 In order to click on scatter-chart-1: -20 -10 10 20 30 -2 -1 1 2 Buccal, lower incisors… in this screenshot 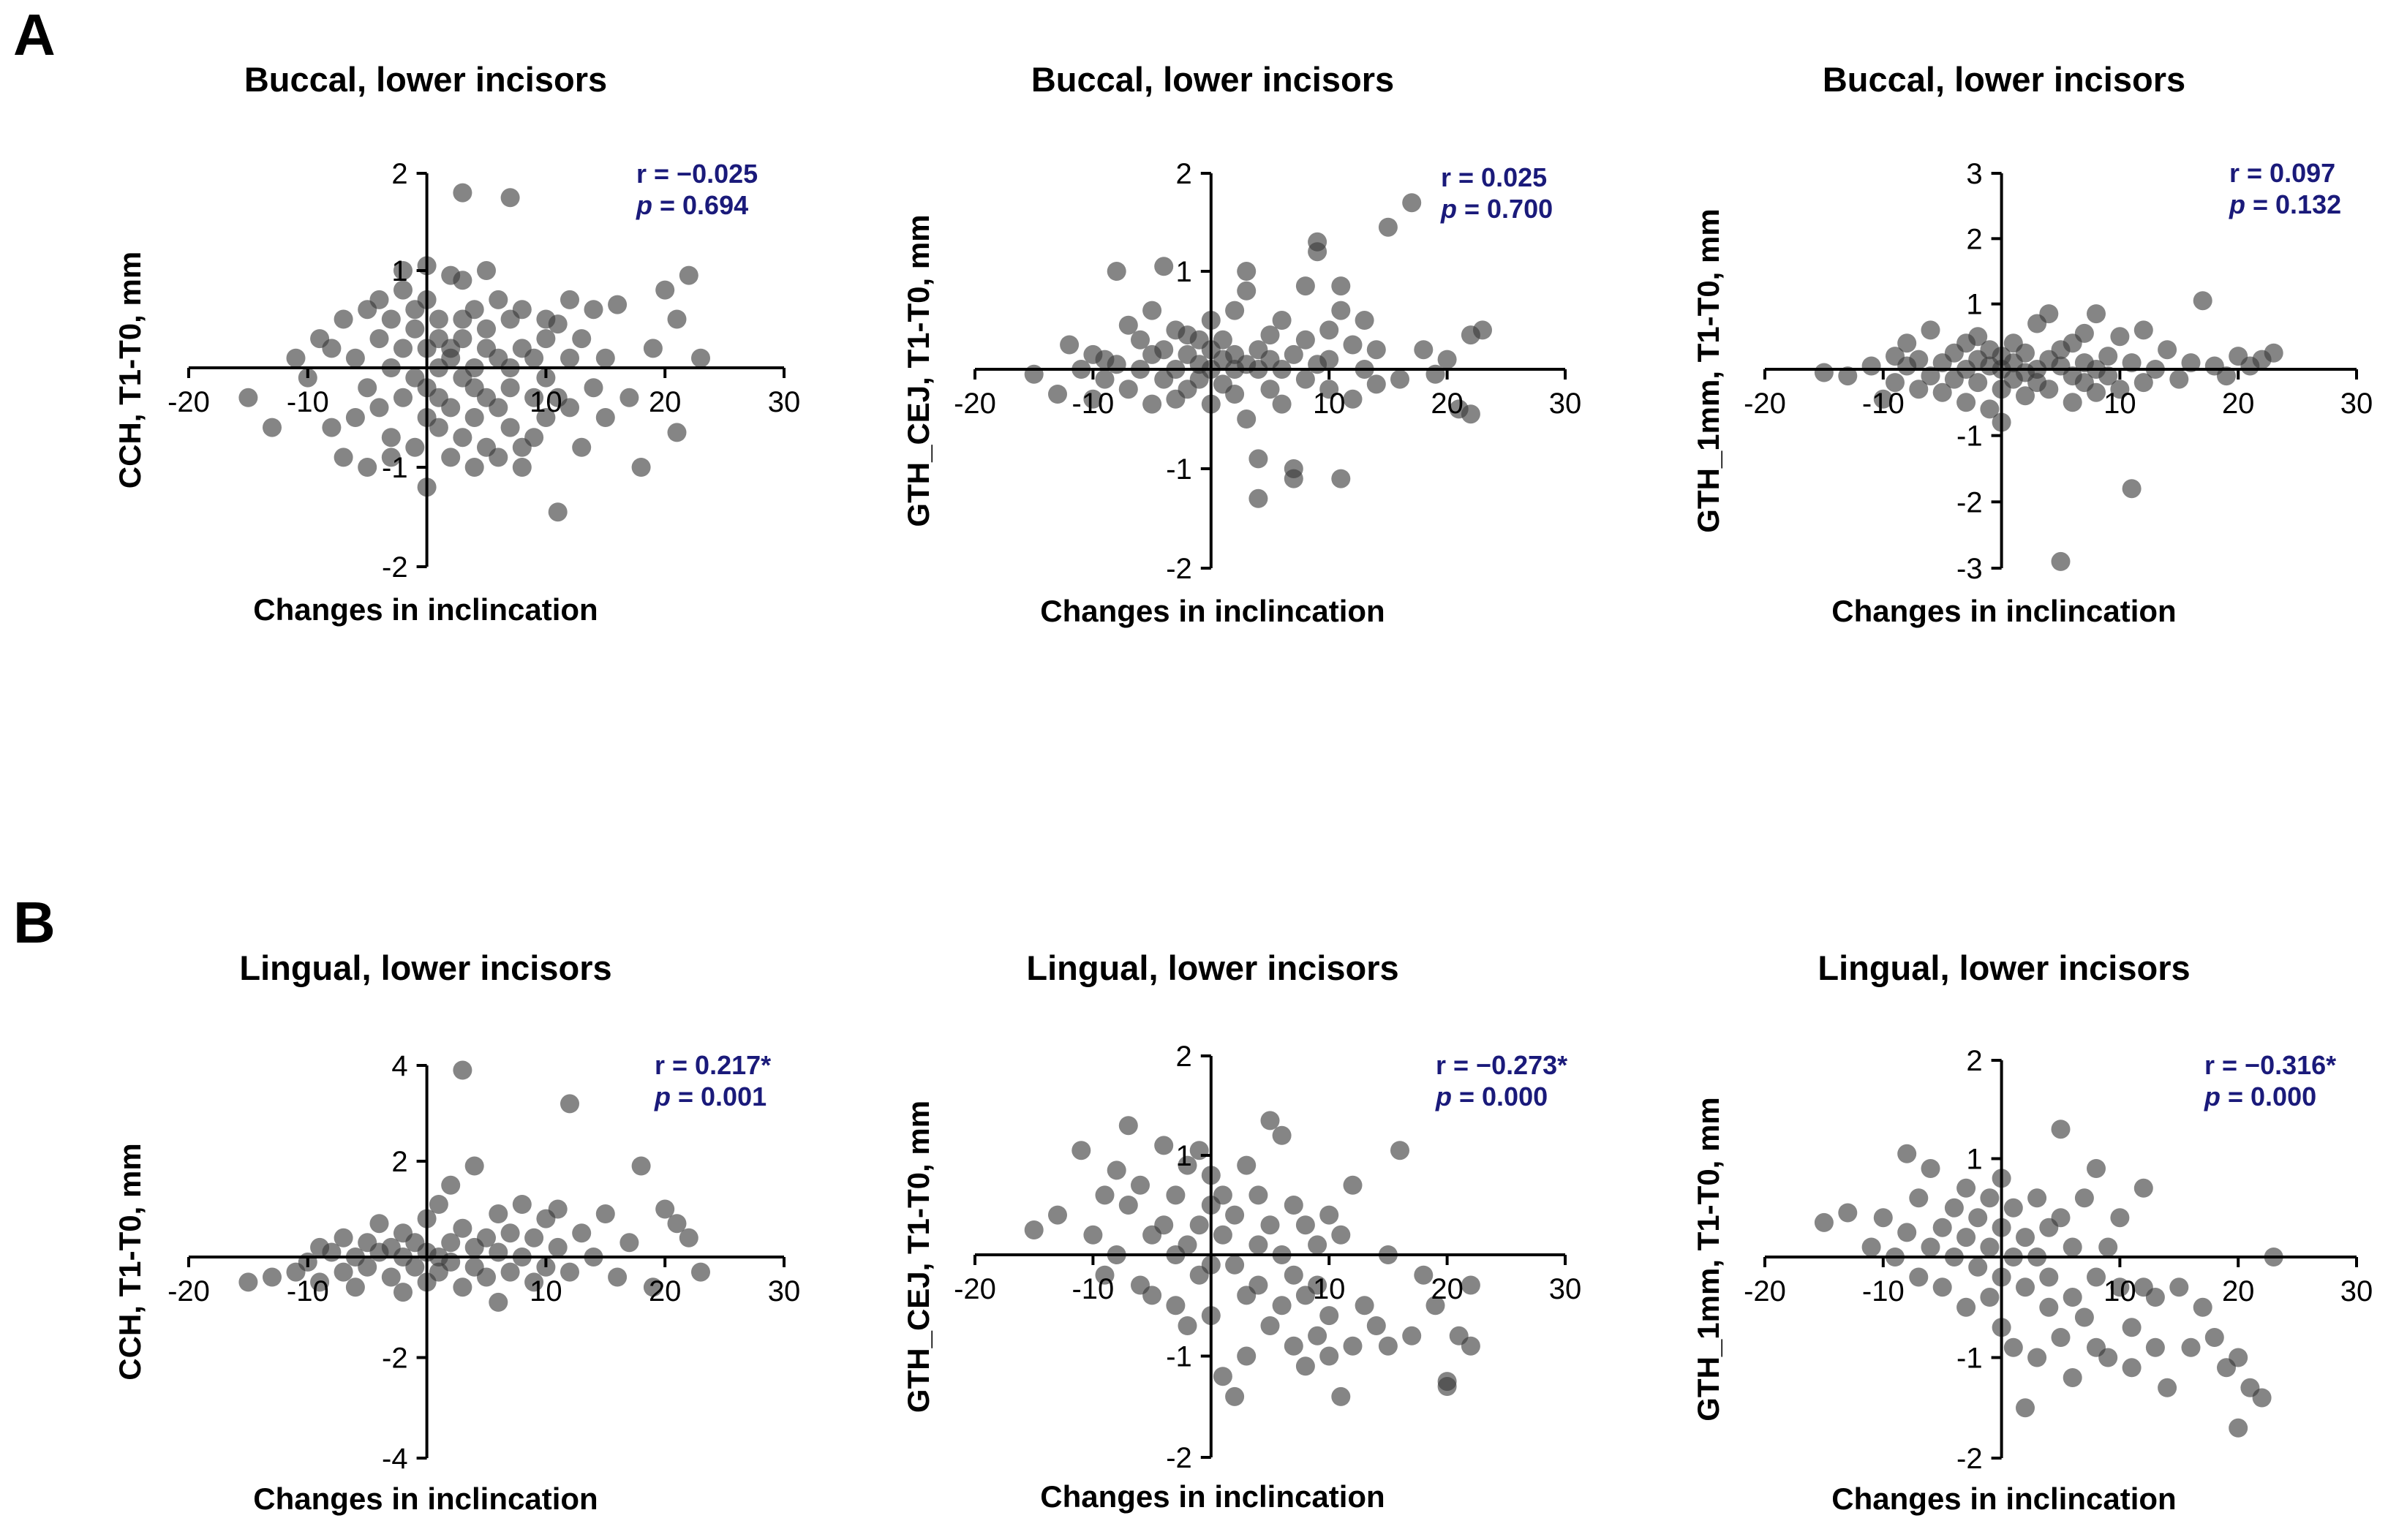, I will do `click(456, 343)`.